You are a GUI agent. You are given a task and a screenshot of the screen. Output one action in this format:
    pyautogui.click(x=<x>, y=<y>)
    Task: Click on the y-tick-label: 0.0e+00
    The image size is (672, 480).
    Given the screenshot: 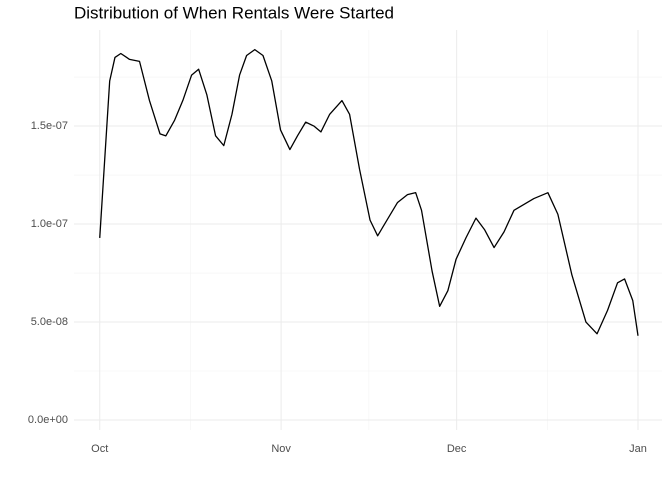 What is the action you would take?
    pyautogui.click(x=48, y=420)
    